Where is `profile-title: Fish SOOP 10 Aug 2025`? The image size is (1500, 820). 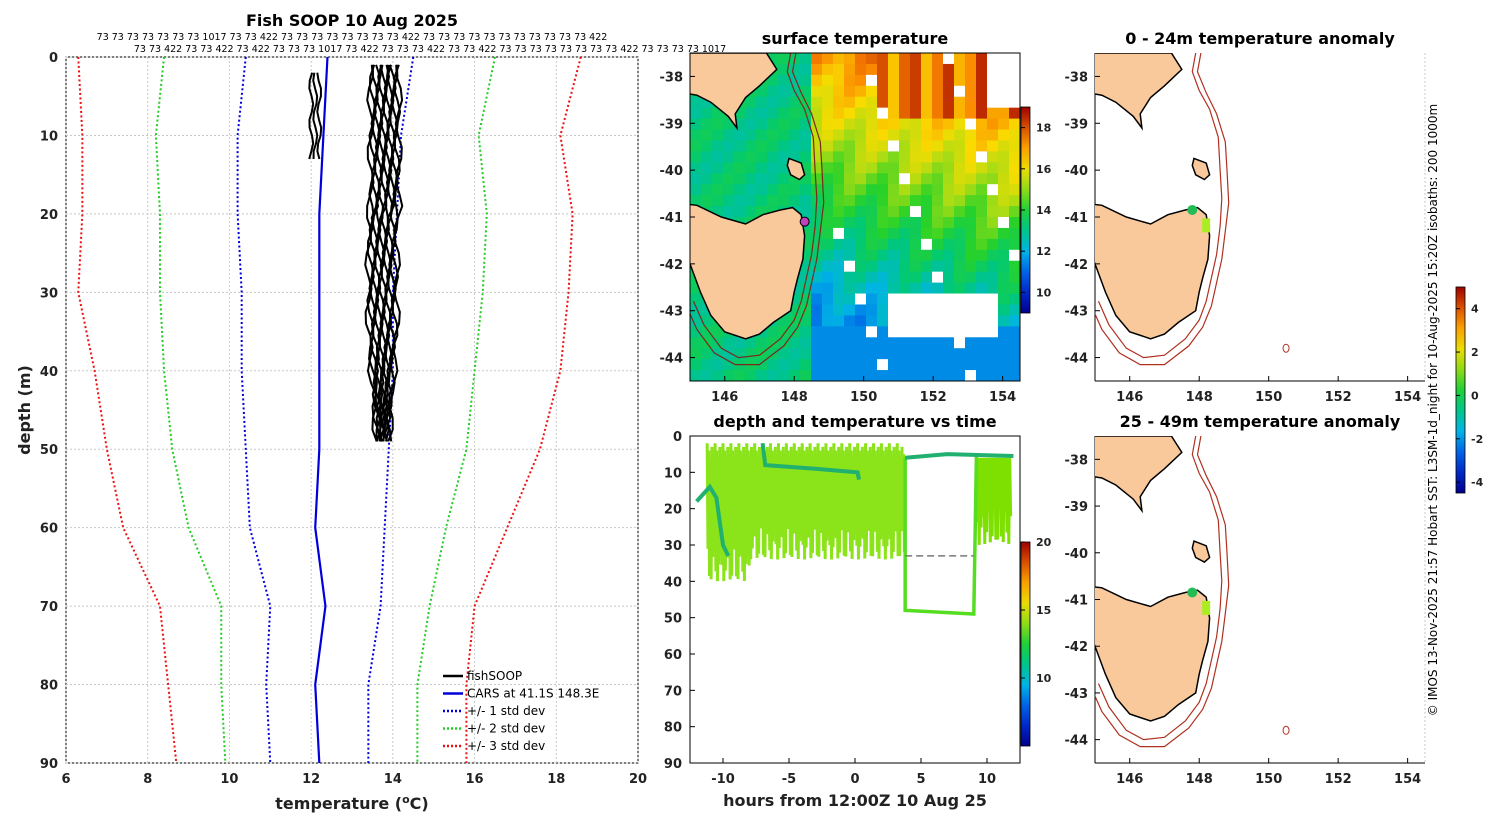 profile-title: Fish SOOP 10 Aug 2025 is located at coordinates (352, 20).